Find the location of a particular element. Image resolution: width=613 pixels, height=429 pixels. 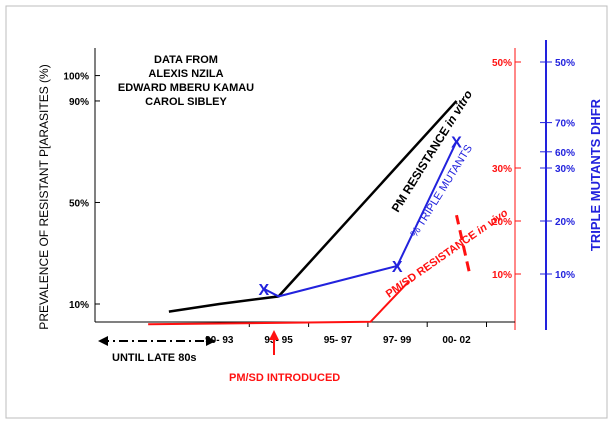

annotation-line-4: CAROL SIBLEY is located at coordinates (186, 102).